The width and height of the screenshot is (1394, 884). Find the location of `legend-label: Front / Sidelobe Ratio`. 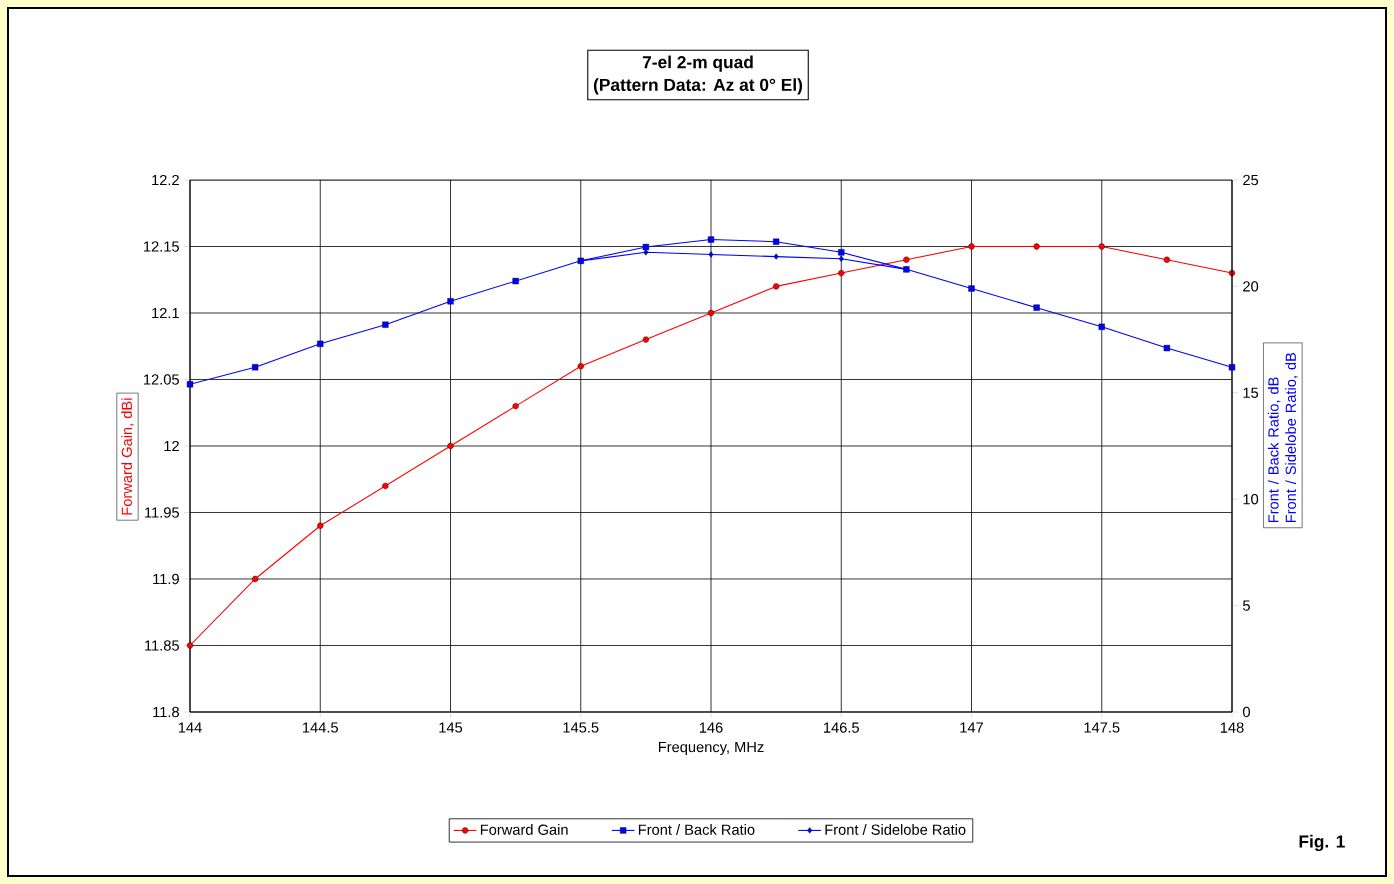

legend-label: Front / Sidelobe Ratio is located at coordinates (895, 829).